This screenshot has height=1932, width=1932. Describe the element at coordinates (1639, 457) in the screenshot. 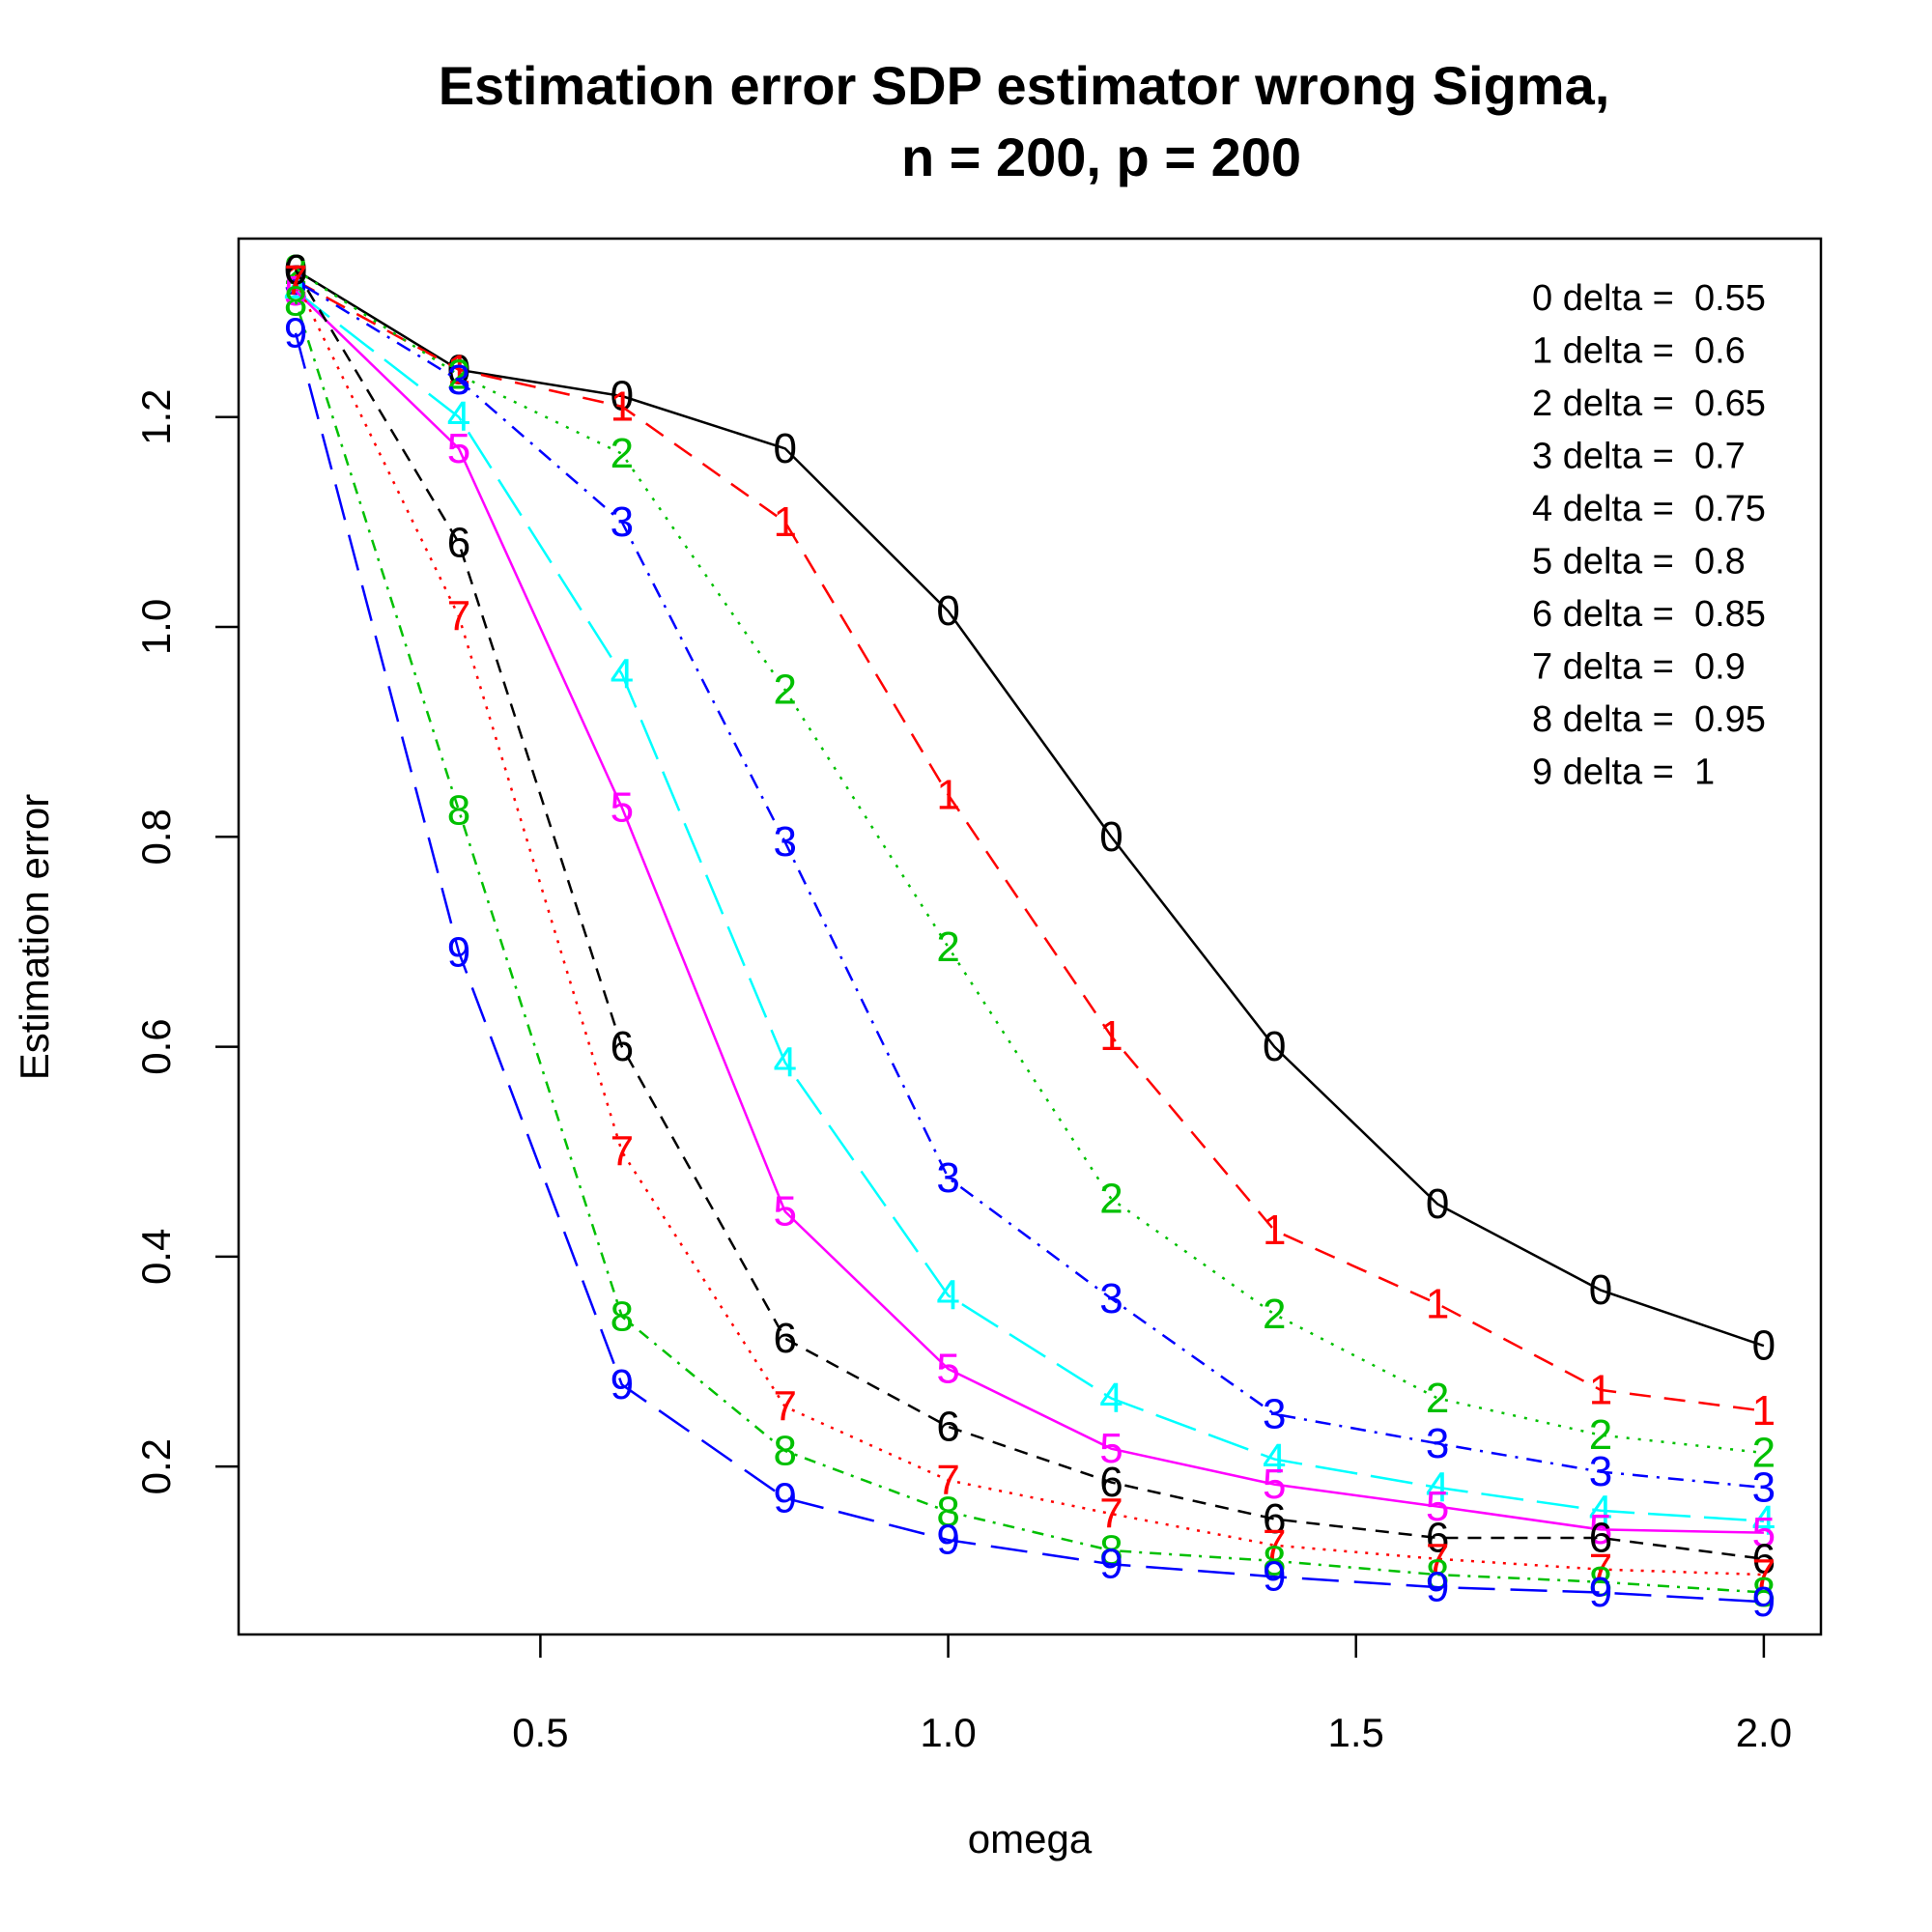

I see `legend-entry-3: 3 delta = 0.7` at that location.